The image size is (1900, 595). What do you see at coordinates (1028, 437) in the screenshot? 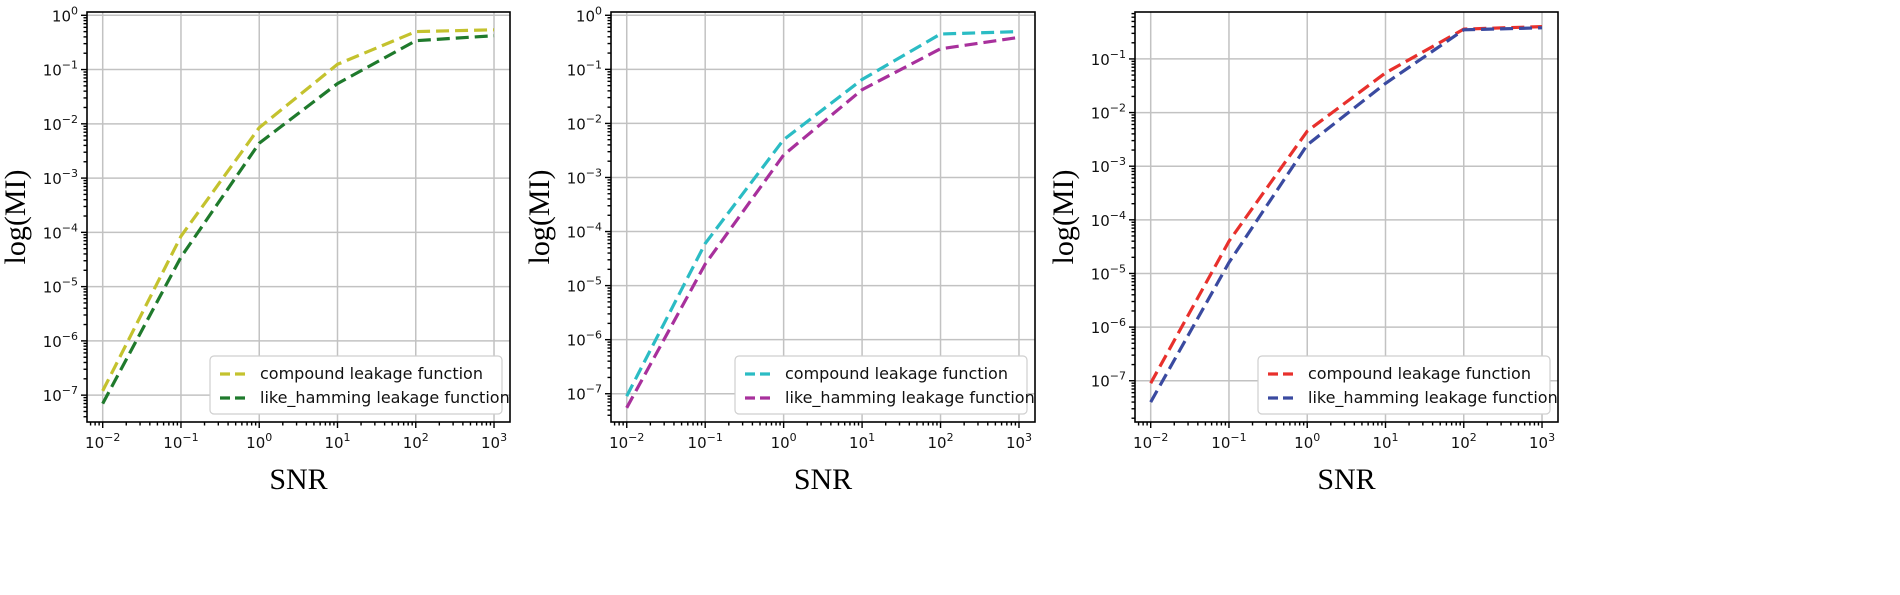
I see `tick-exponent: 3` at bounding box center [1028, 437].